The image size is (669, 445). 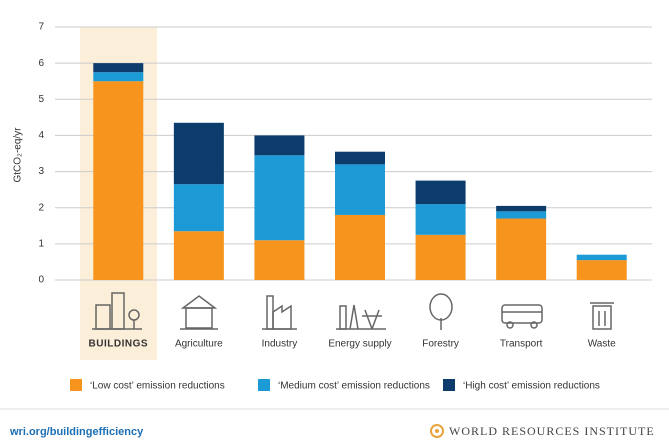 What do you see at coordinates (441, 311) in the screenshot?
I see `icon-forestry` at bounding box center [441, 311].